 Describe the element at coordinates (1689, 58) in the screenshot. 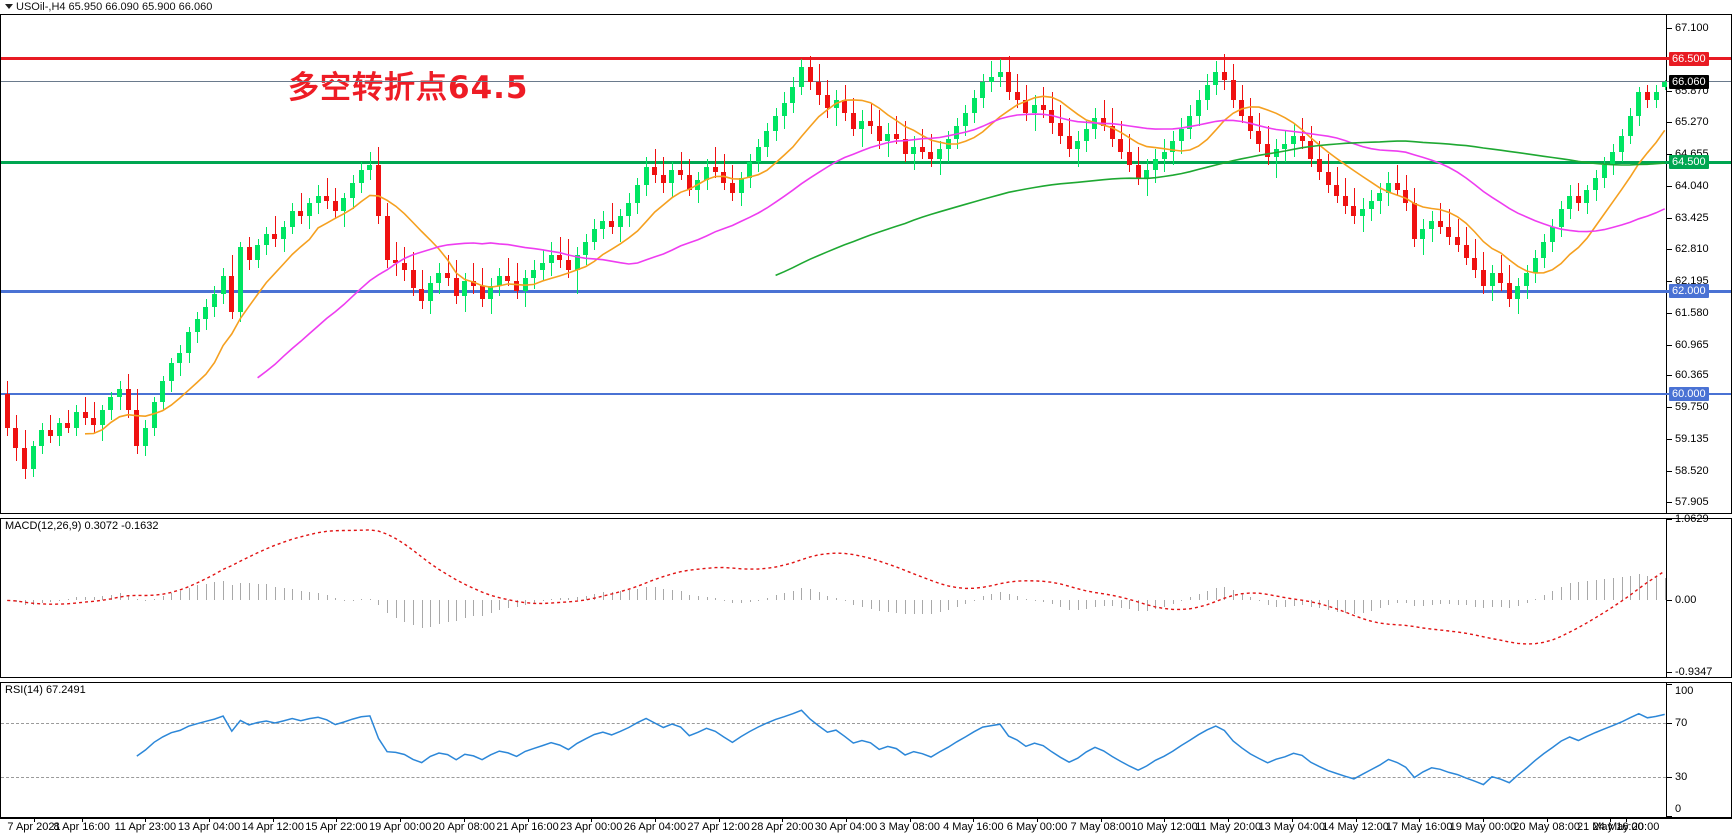

I see `resistance-level-tag: 66.500` at that location.